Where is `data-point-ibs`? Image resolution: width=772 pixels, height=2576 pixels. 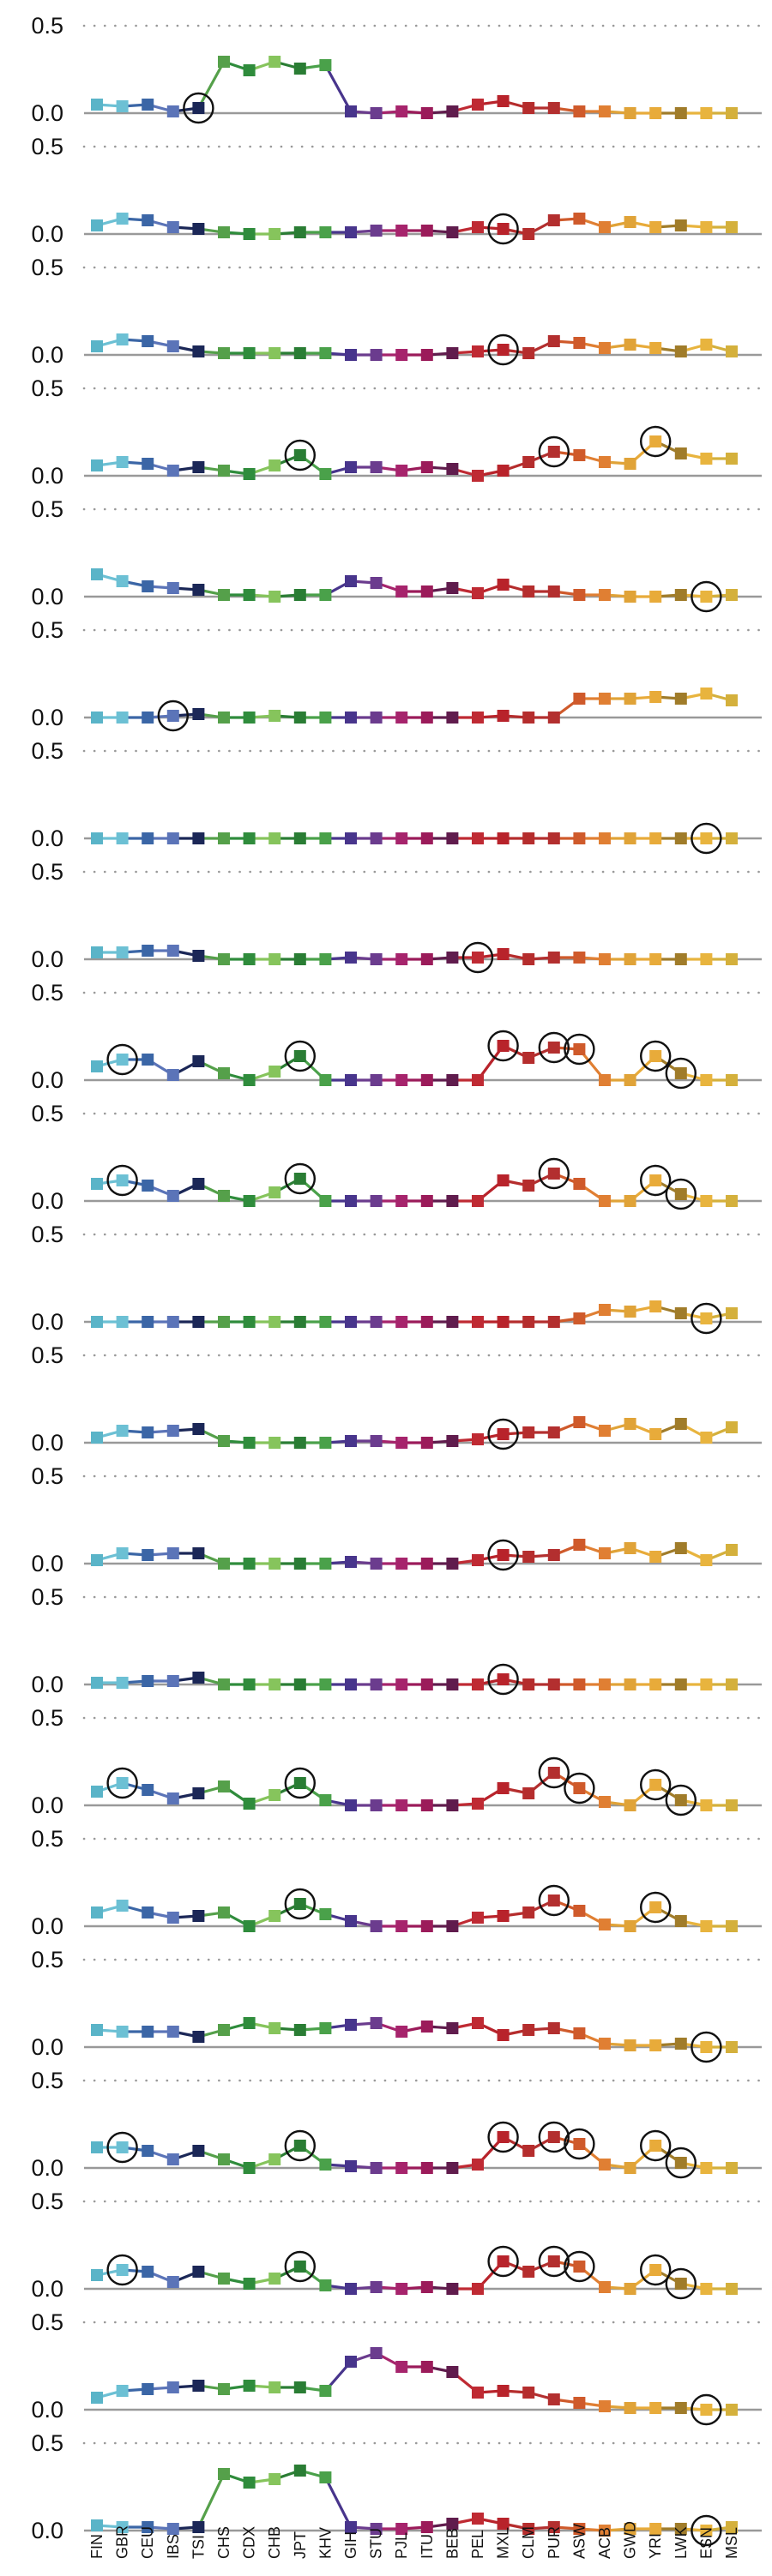
data-point-ibs is located at coordinates (172, 1431).